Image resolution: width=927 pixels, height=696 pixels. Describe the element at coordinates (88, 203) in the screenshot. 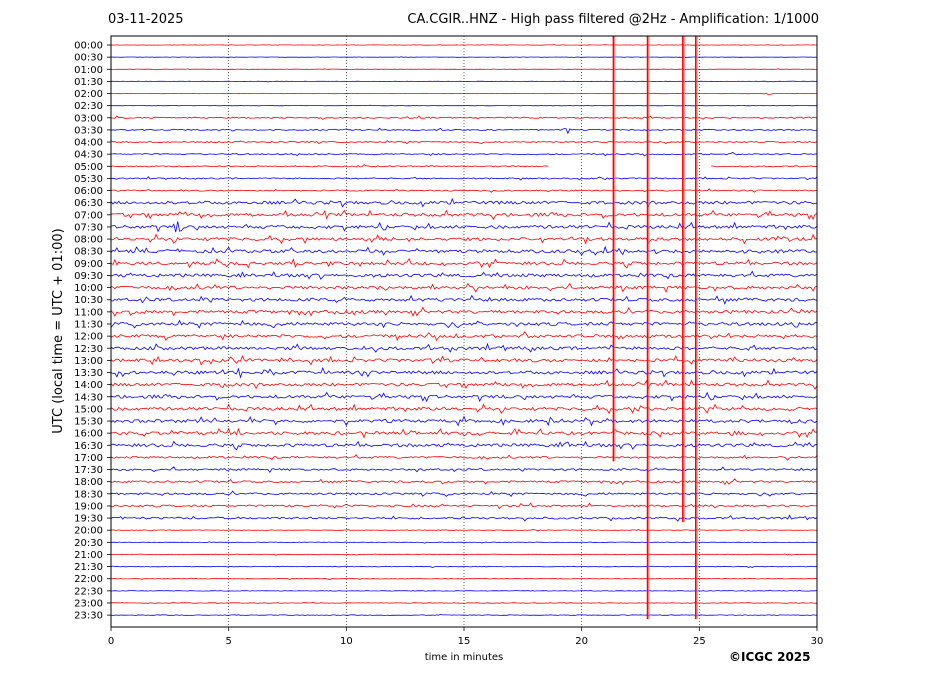

I see `y-tick-label: 06:30` at that location.